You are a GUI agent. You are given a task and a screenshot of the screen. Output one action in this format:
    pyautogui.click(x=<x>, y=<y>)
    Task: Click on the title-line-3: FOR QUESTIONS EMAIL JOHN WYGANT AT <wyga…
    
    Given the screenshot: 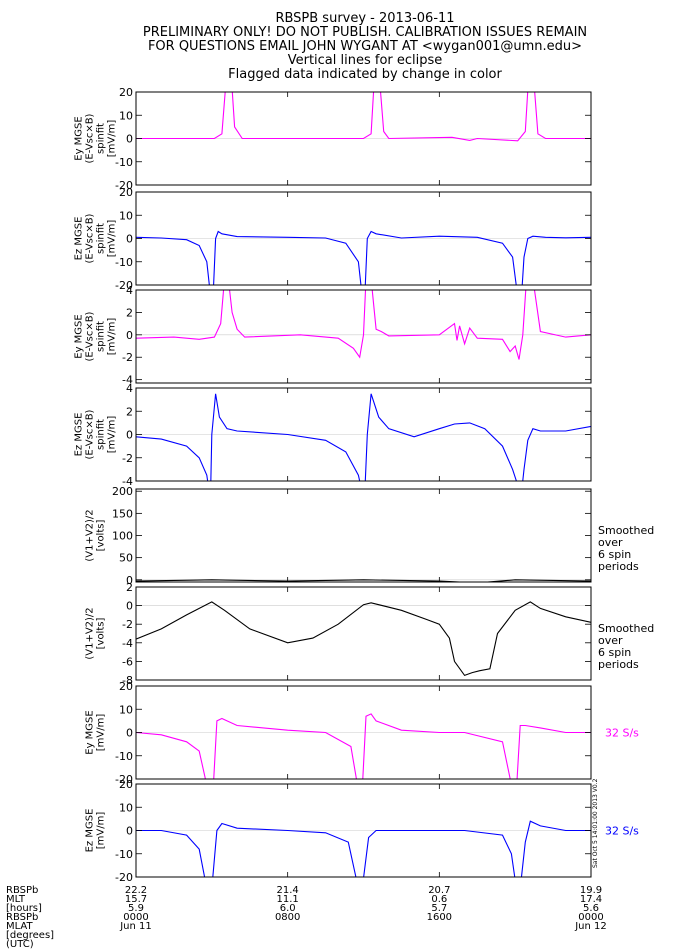 What is the action you would take?
    pyautogui.click(x=365, y=46)
    